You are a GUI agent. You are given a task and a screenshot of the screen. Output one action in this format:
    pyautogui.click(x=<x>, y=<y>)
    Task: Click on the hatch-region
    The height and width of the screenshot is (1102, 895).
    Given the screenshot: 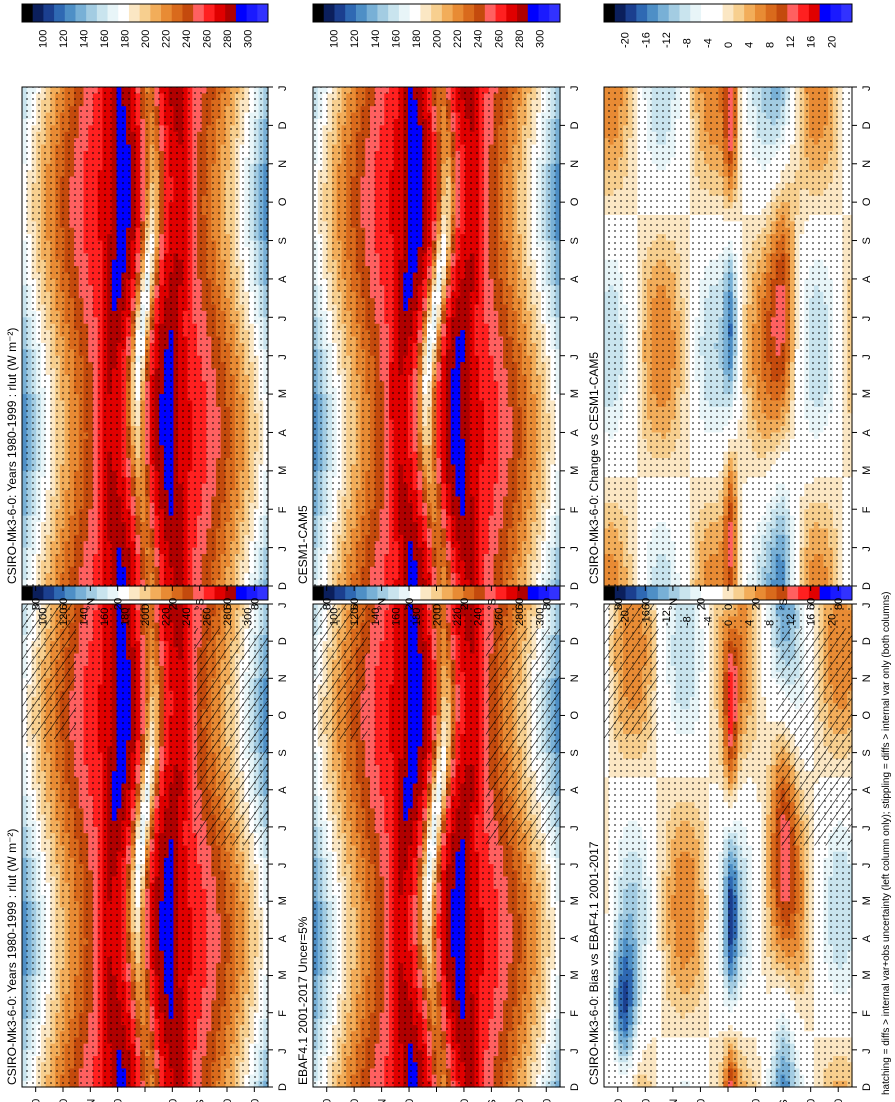 What is the action you would take?
    pyautogui.click(x=231, y=737)
    